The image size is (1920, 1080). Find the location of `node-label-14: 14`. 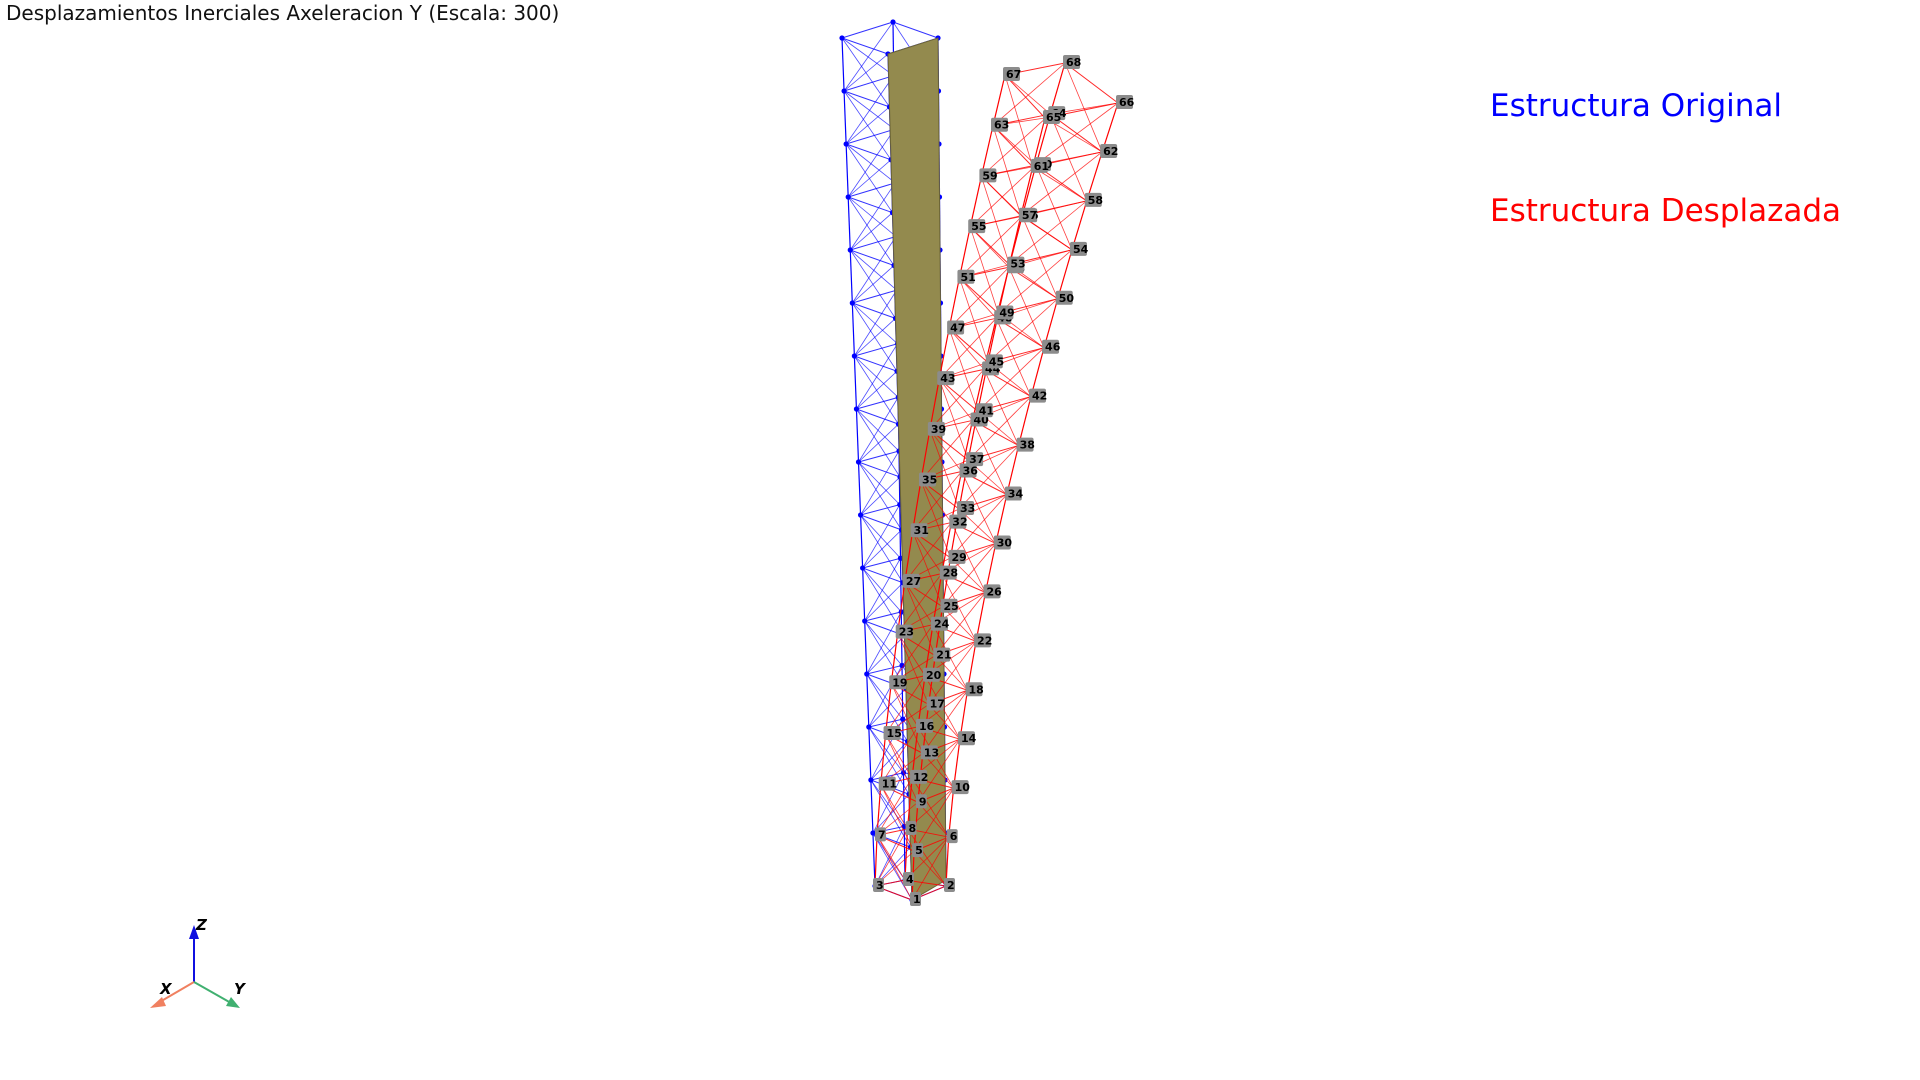

node-label-14: 14 is located at coordinates (967, 738).